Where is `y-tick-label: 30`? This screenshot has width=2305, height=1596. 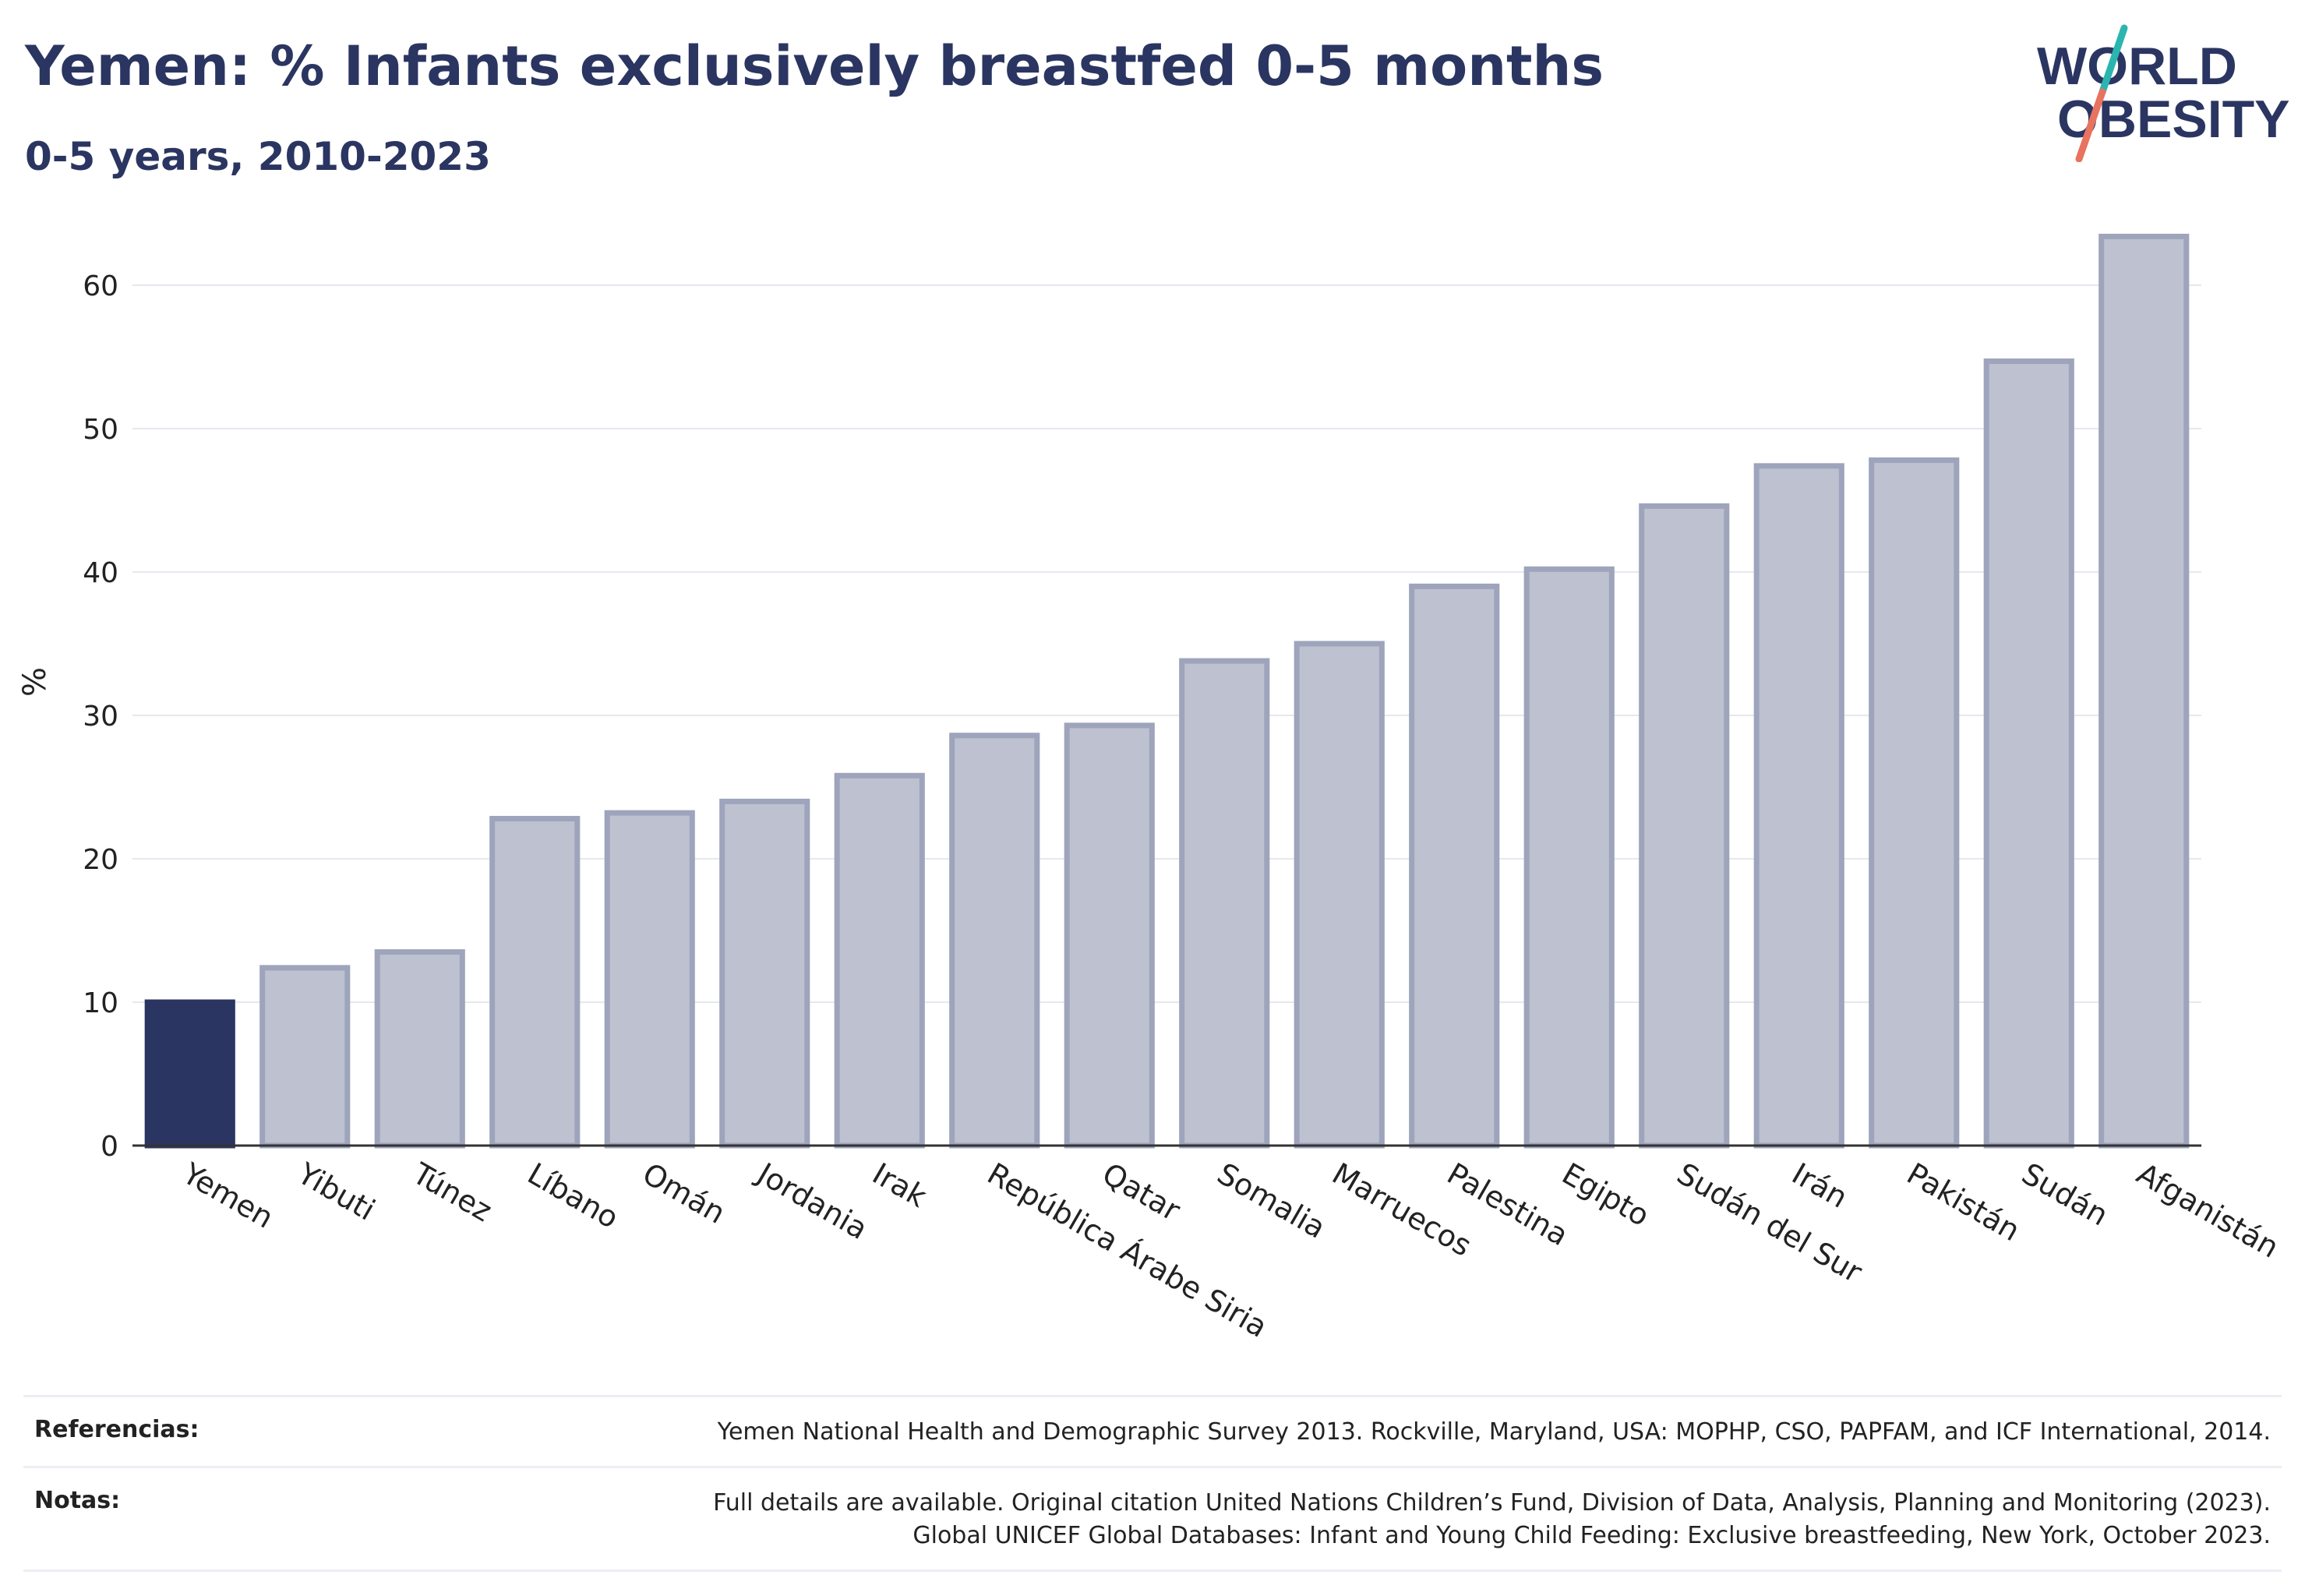 y-tick-label: 30 is located at coordinates (101, 717).